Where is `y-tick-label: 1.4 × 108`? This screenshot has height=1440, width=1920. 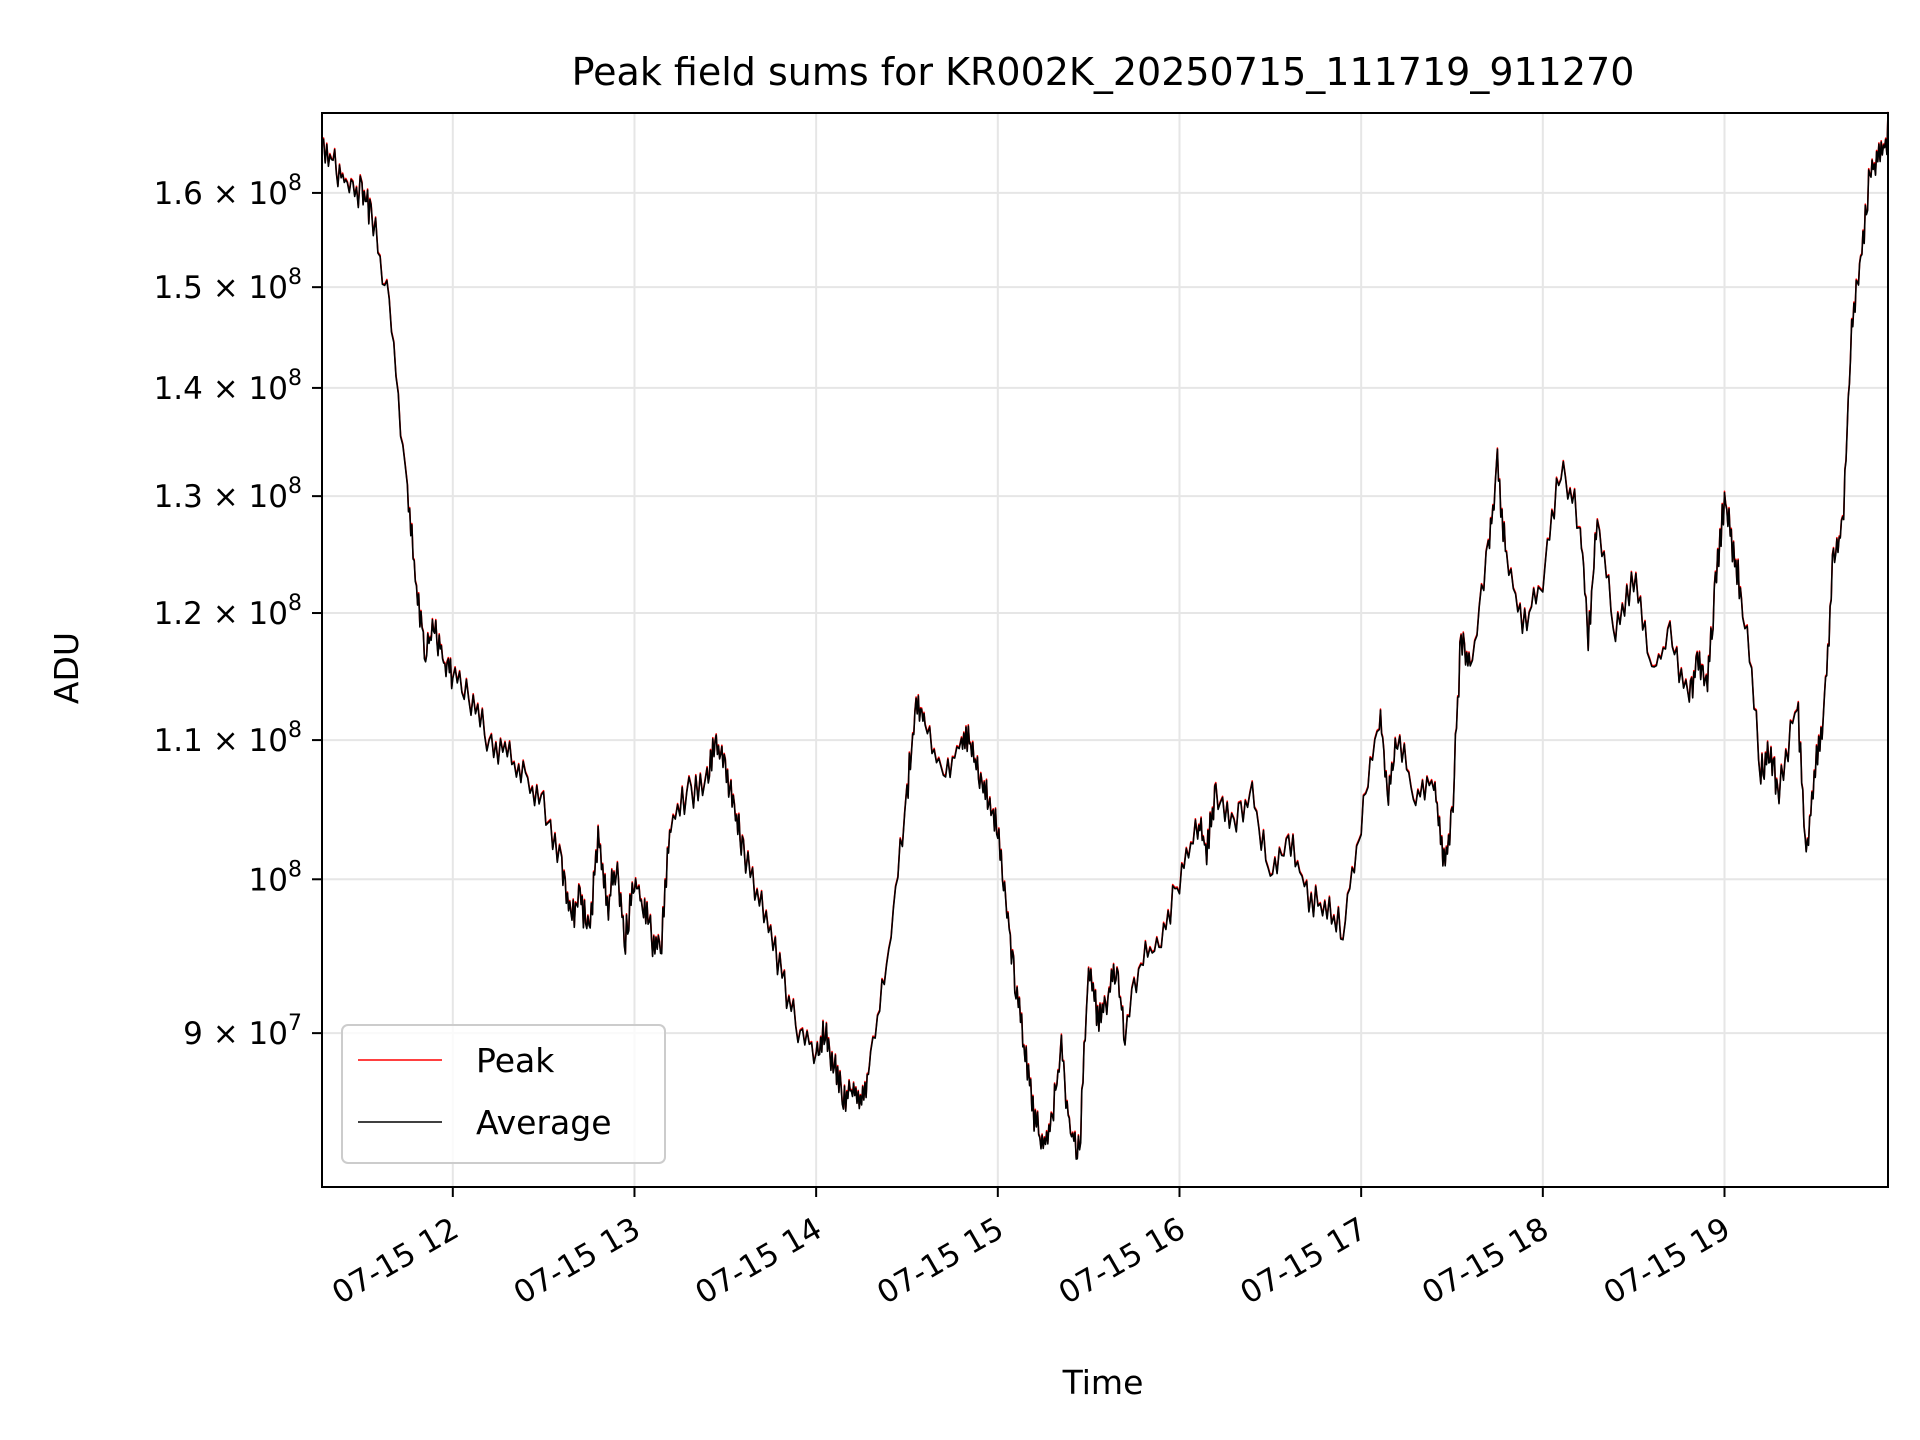 y-tick-label: 1.4 × 108 is located at coordinates (228, 386).